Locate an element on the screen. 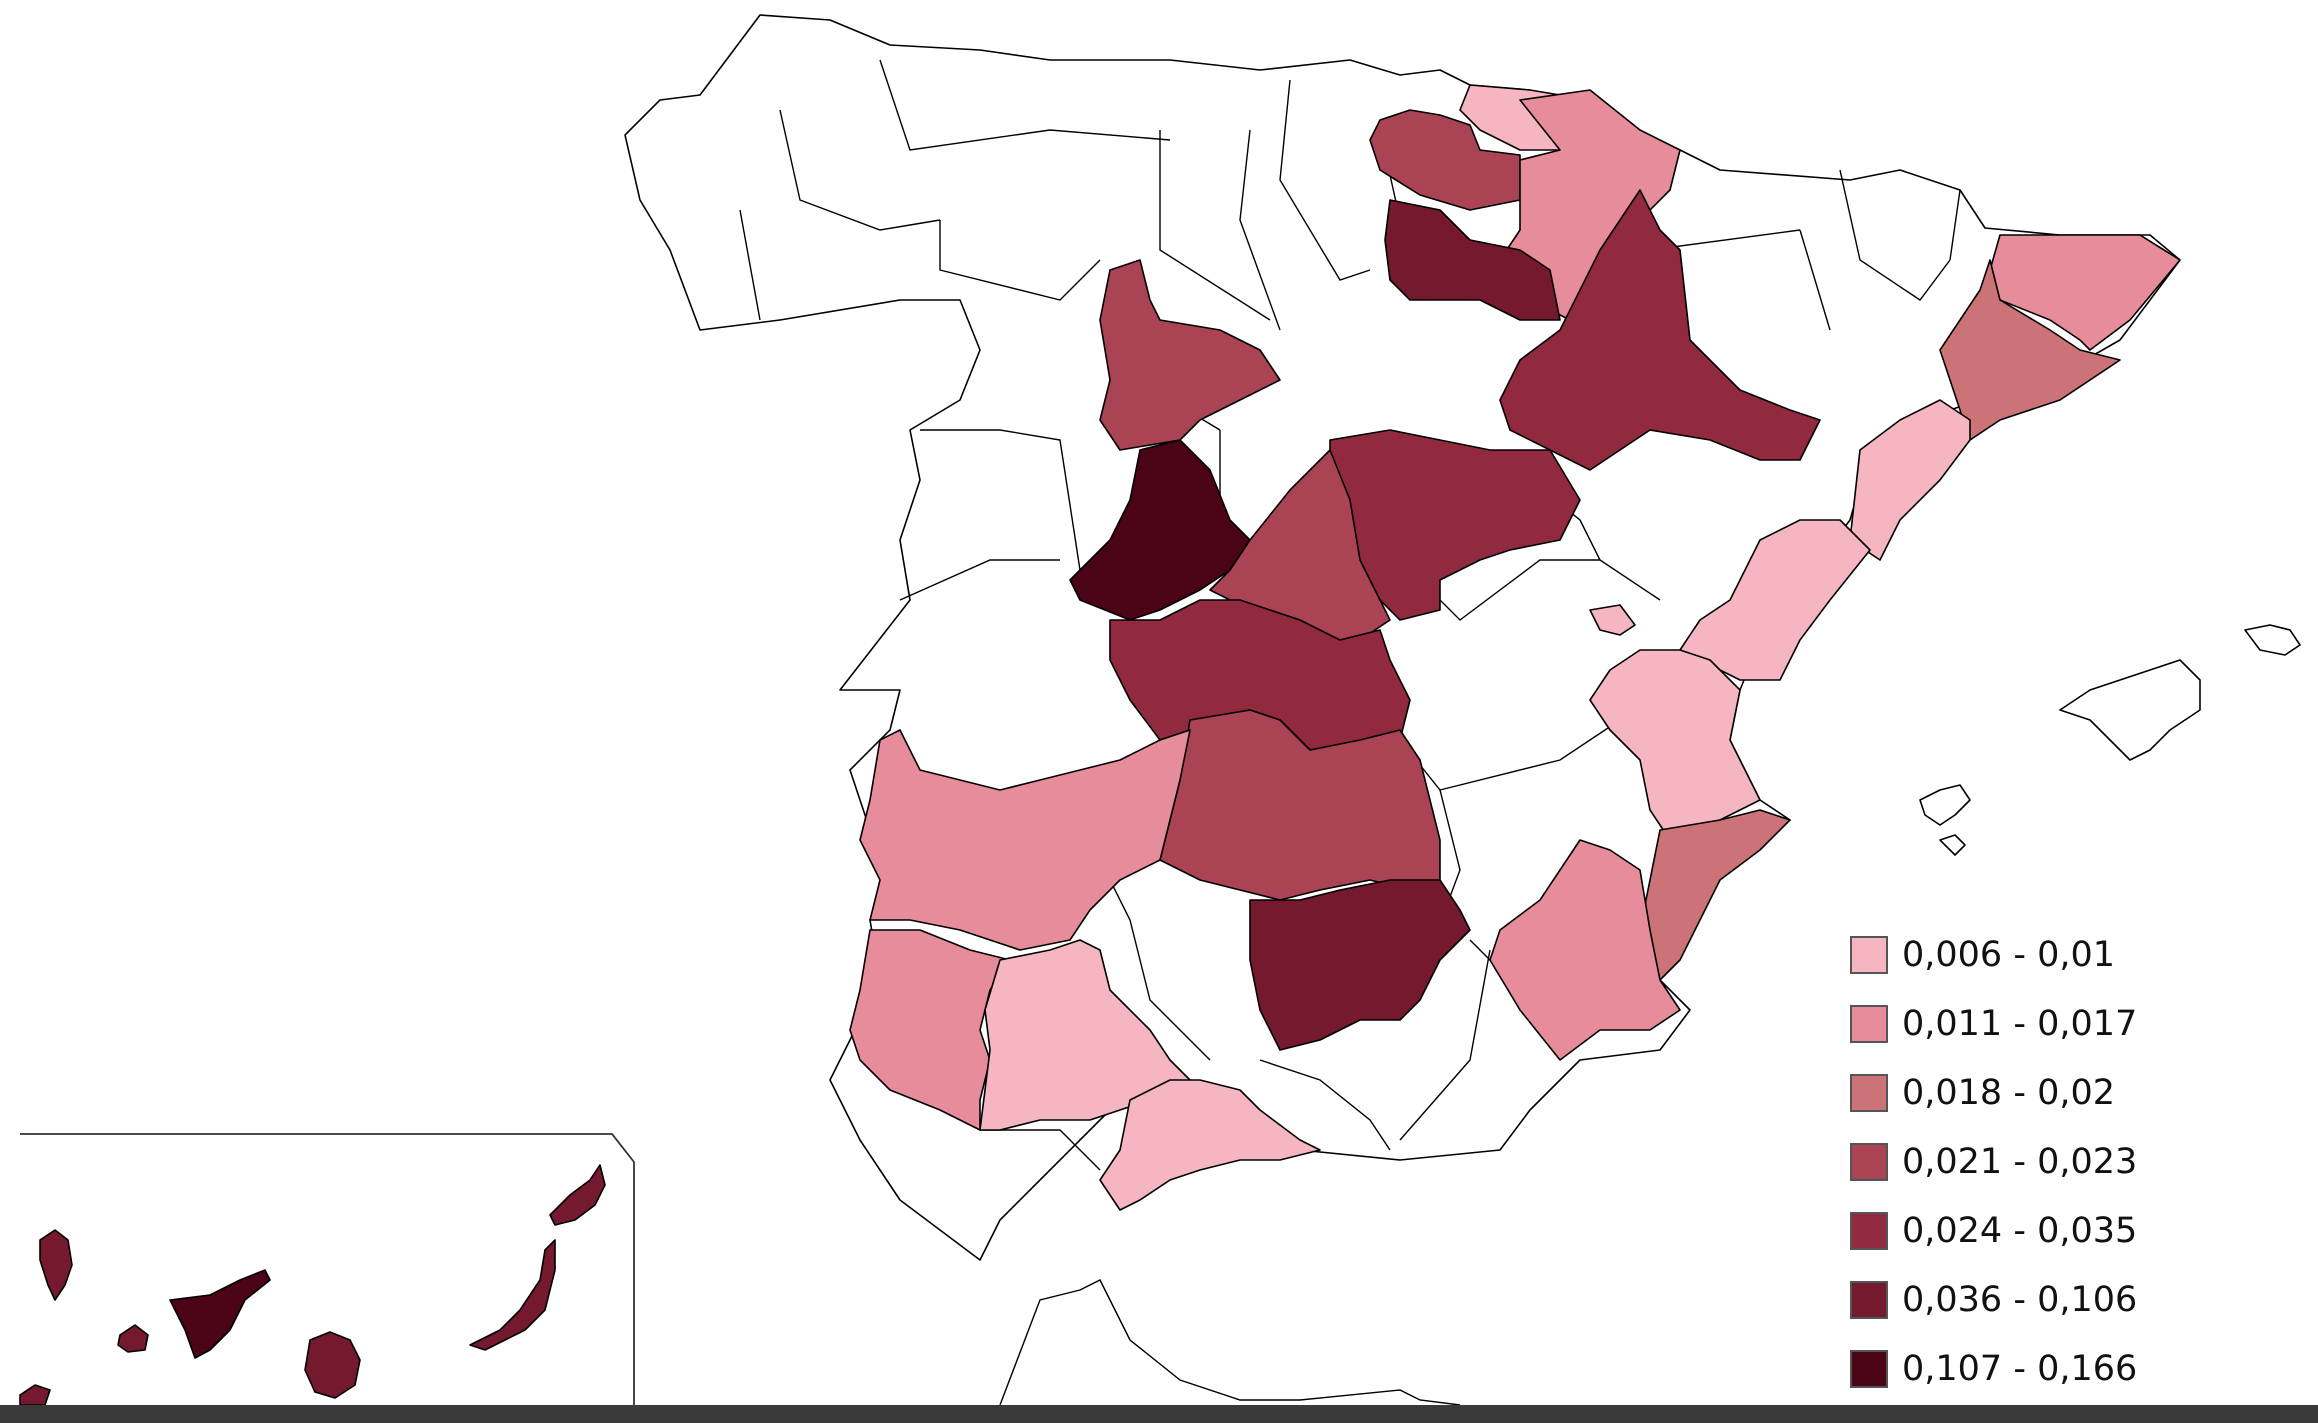 The width and height of the screenshot is (2318, 1423). province-malaga is located at coordinates (1210, 1145).